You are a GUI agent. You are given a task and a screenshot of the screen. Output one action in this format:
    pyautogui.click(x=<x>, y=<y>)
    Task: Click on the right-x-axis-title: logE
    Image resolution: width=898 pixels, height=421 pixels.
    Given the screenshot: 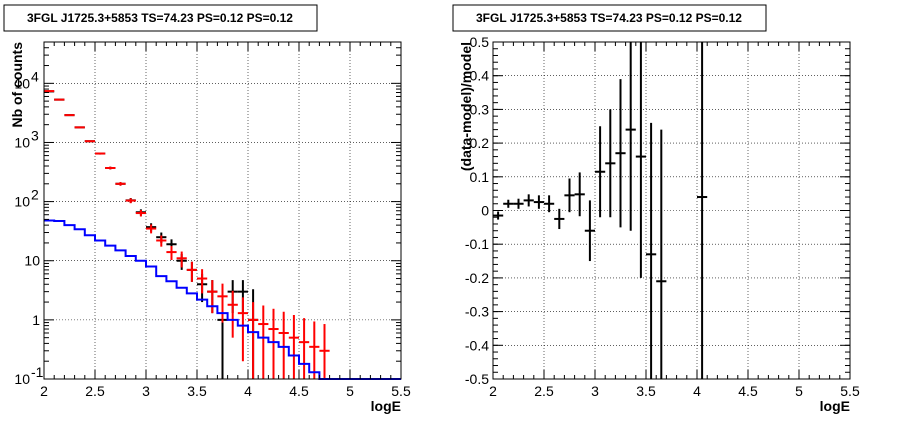 What is the action you would take?
    pyautogui.click(x=835, y=406)
    